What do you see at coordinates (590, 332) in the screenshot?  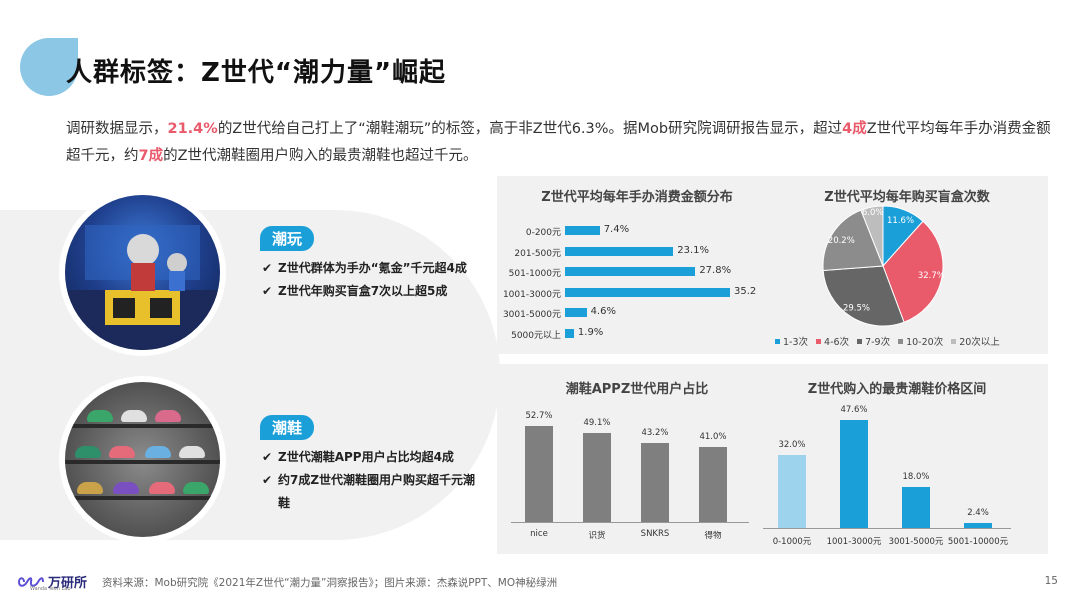 I see `bar-value-label: 1.9%` at bounding box center [590, 332].